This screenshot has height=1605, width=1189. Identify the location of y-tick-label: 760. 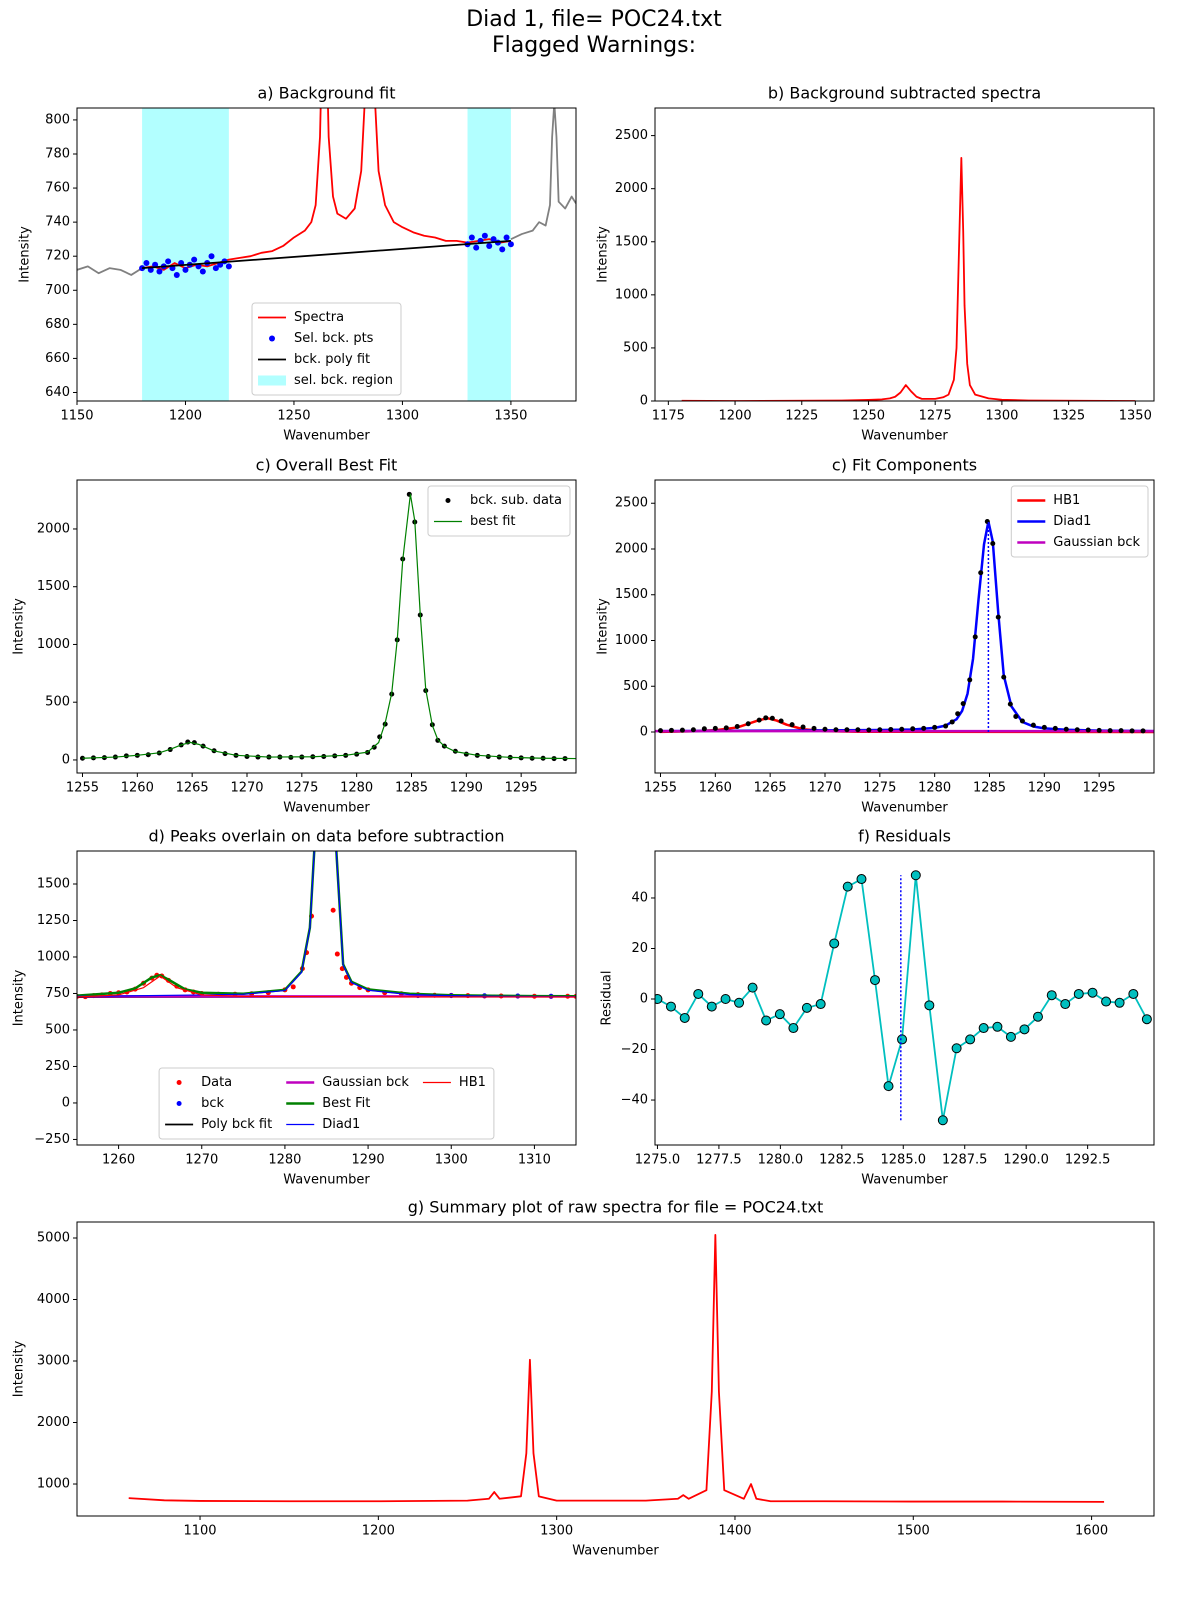
(57, 188).